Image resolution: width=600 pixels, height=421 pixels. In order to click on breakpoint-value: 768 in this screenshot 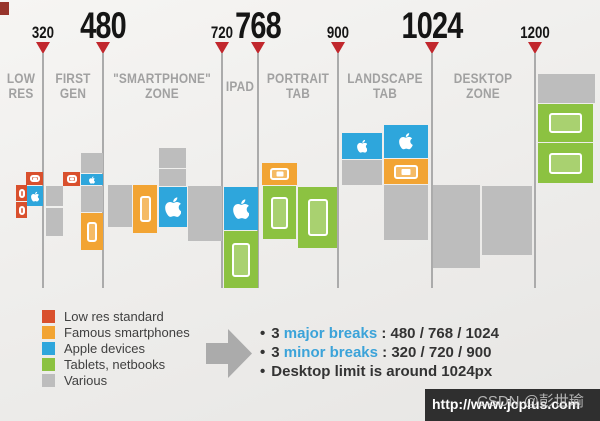, I will do `click(258, 25)`.